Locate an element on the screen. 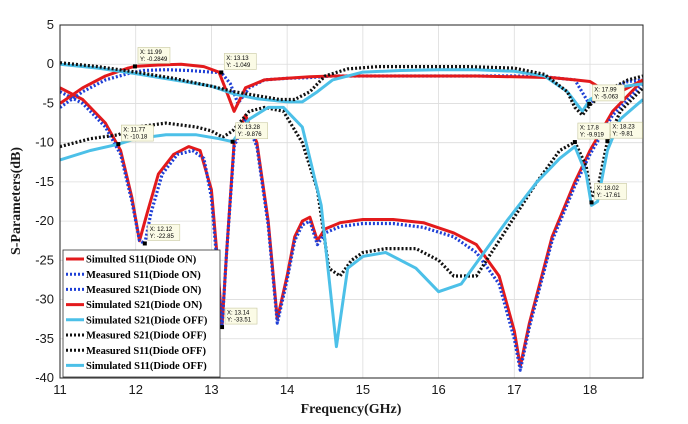 This screenshot has height=424, width=688. legend-label: Measured S11(Diode ON) is located at coordinates (143, 275).